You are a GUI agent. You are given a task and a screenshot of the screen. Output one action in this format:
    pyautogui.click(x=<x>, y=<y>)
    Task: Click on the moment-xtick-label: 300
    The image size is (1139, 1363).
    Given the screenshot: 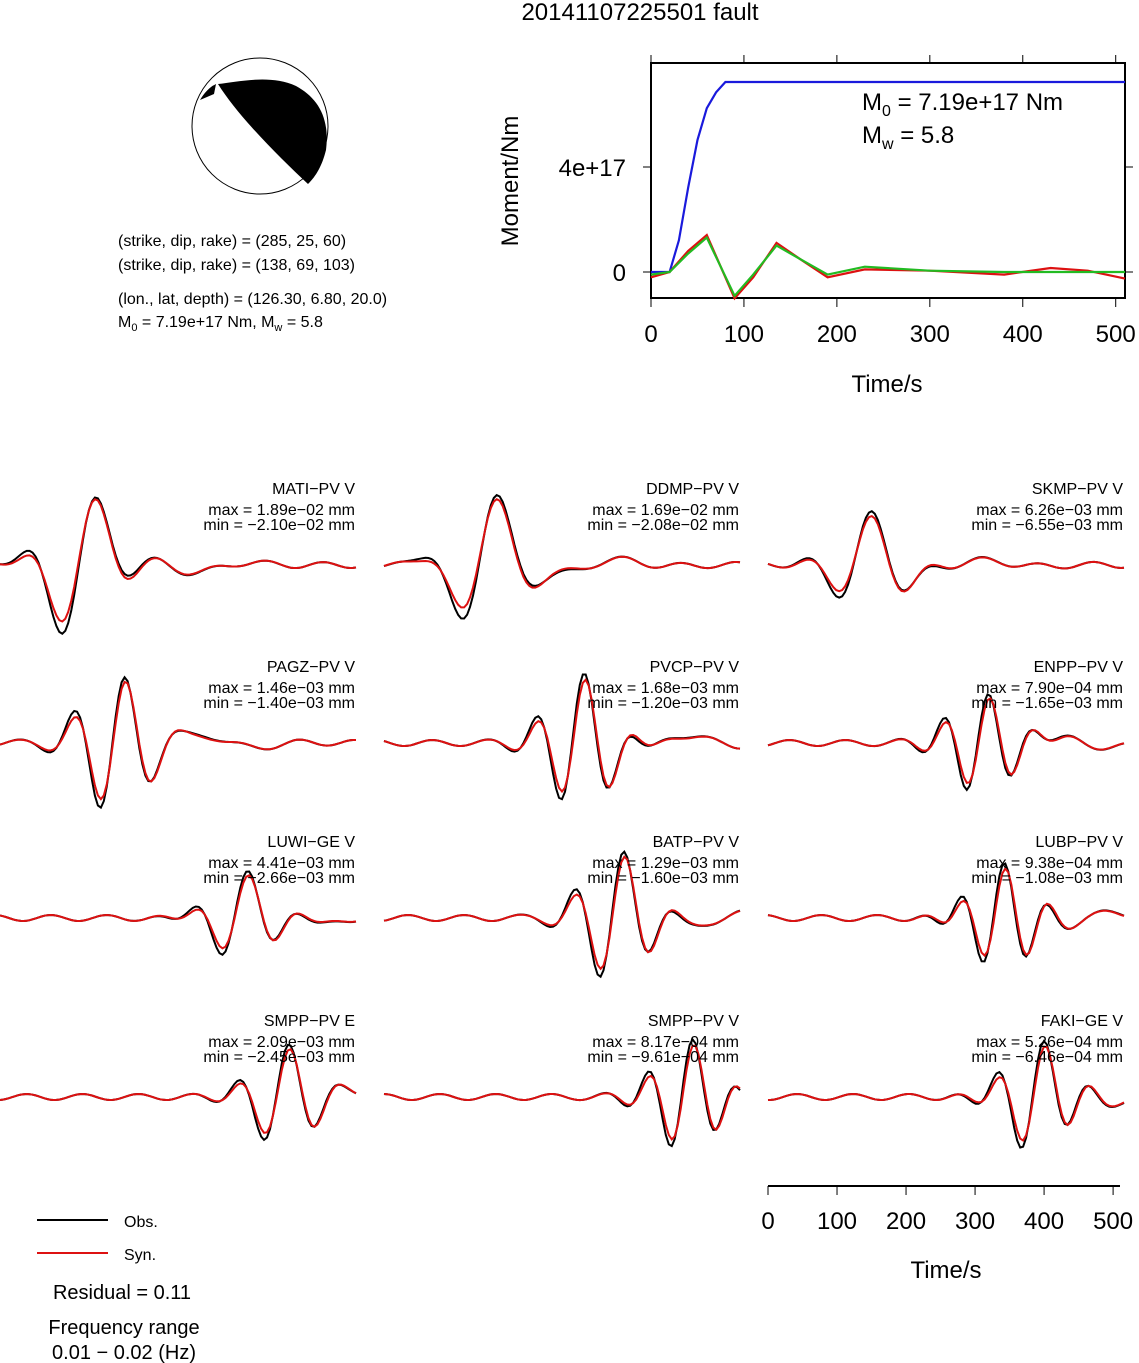 What is the action you would take?
    pyautogui.click(x=930, y=334)
    